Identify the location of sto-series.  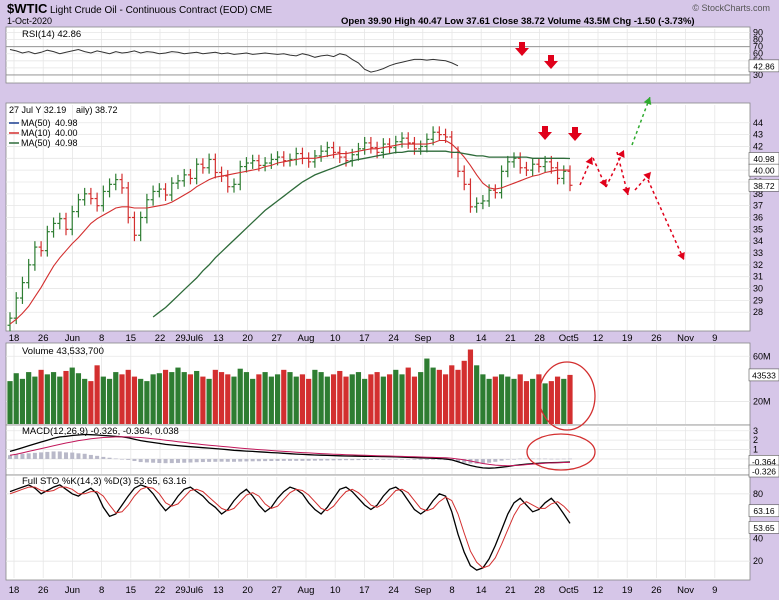
(290, 527).